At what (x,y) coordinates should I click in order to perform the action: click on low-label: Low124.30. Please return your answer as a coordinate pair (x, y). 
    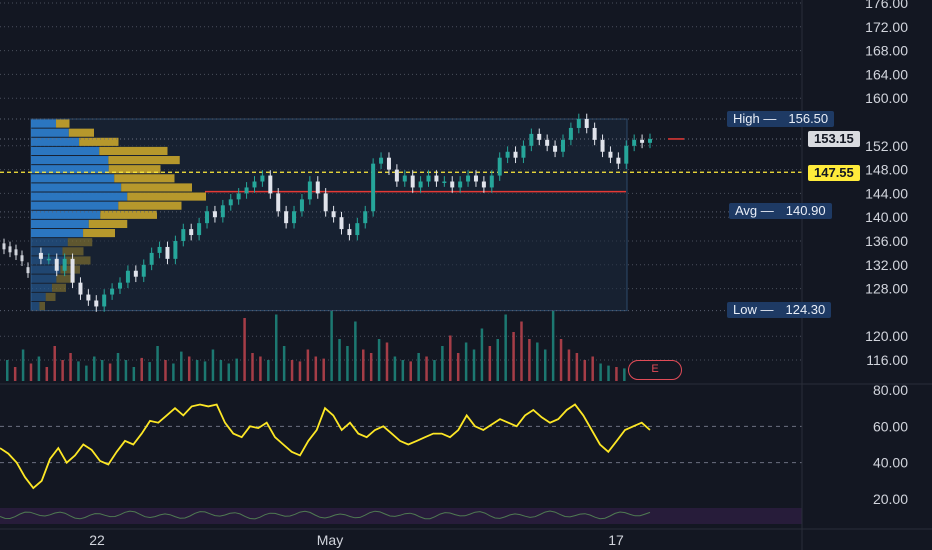
    Looking at the image, I should click on (779, 310).